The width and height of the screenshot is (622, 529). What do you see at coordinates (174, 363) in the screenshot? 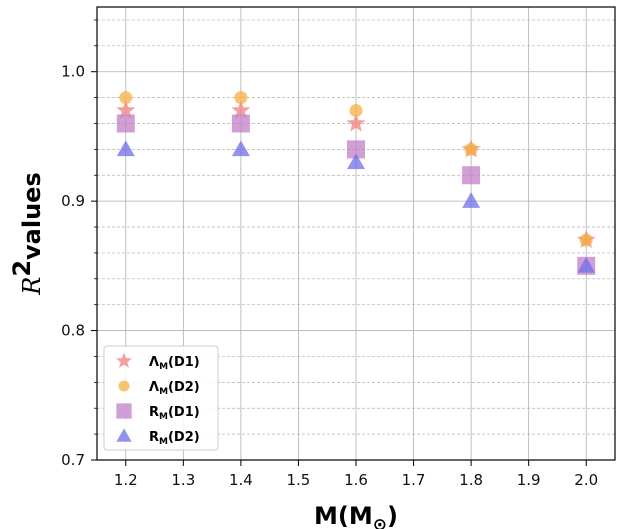
I see `legend-label: ΛM(D1)` at bounding box center [174, 363].